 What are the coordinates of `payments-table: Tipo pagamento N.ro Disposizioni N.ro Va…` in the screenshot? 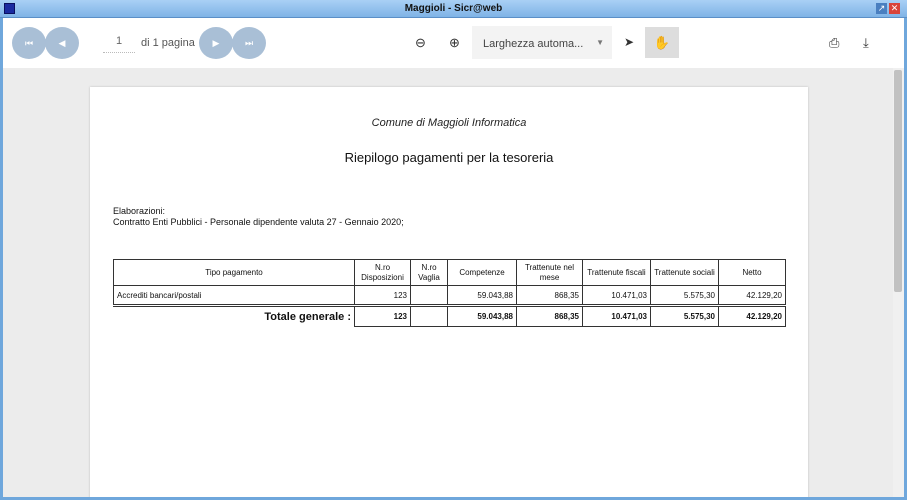 It's located at (449, 293).